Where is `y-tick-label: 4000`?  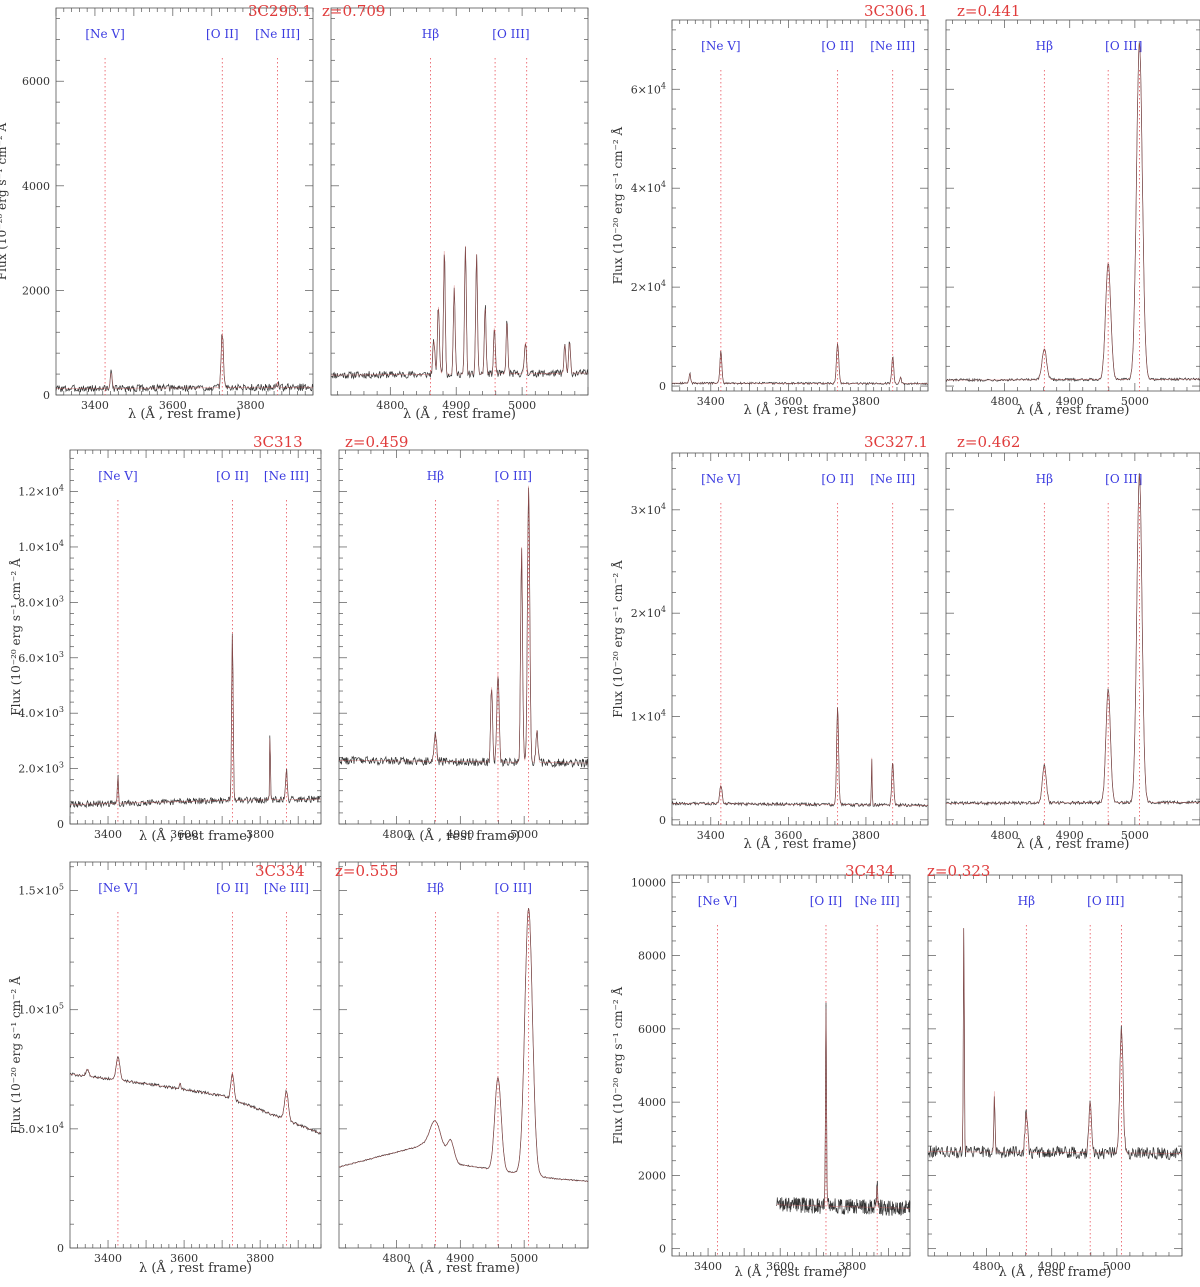
y-tick-label: 4000 is located at coordinates (652, 1102).